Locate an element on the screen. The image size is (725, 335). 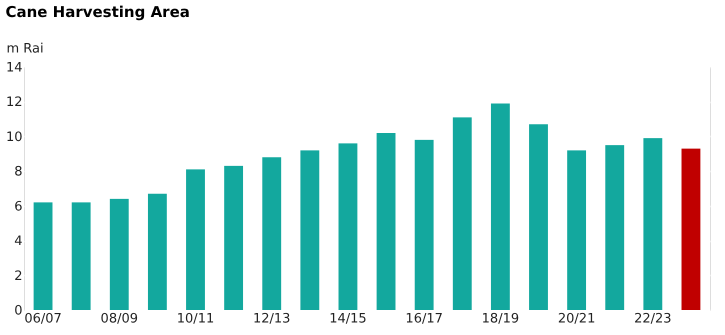
y-tick-label: 8 is located at coordinates (18, 172).